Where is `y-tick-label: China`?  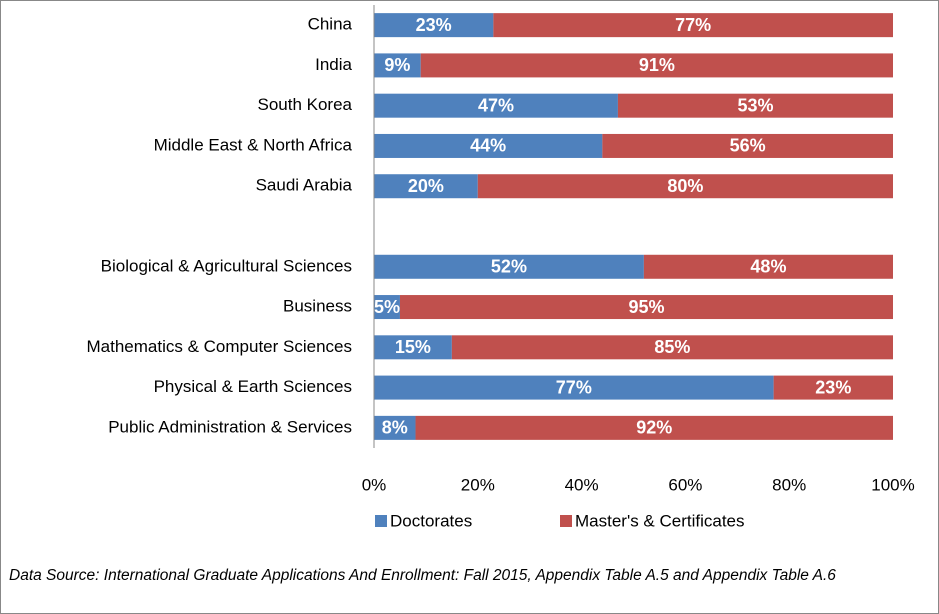 y-tick-label: China is located at coordinates (330, 24).